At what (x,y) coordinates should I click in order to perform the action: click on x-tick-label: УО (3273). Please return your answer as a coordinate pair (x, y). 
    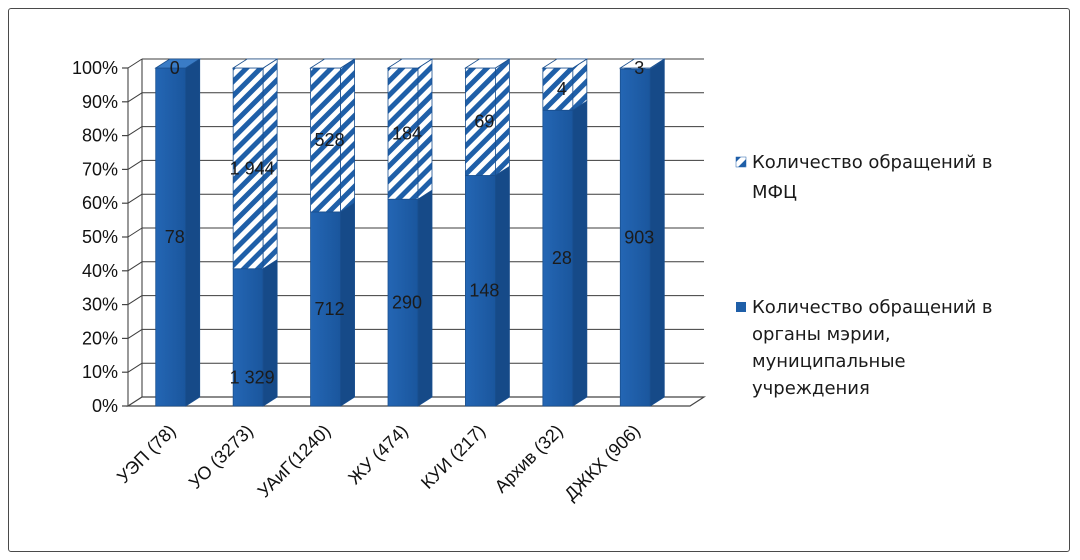
    Looking at the image, I should click on (221, 457).